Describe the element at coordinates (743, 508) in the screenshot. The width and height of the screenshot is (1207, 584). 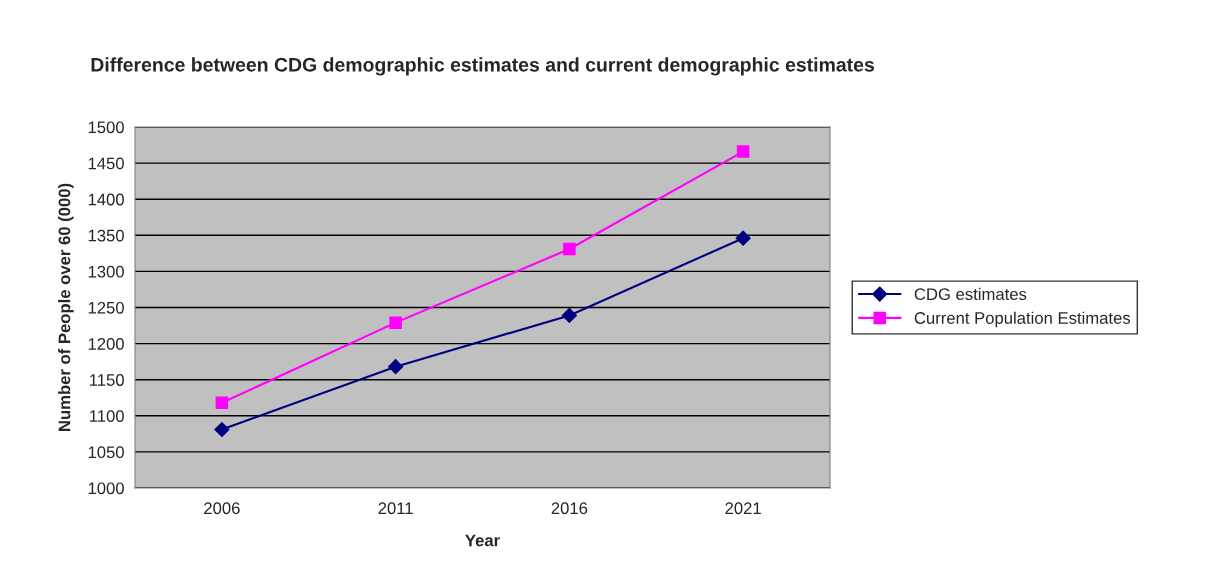
I see `x-tick-label: 2021` at that location.